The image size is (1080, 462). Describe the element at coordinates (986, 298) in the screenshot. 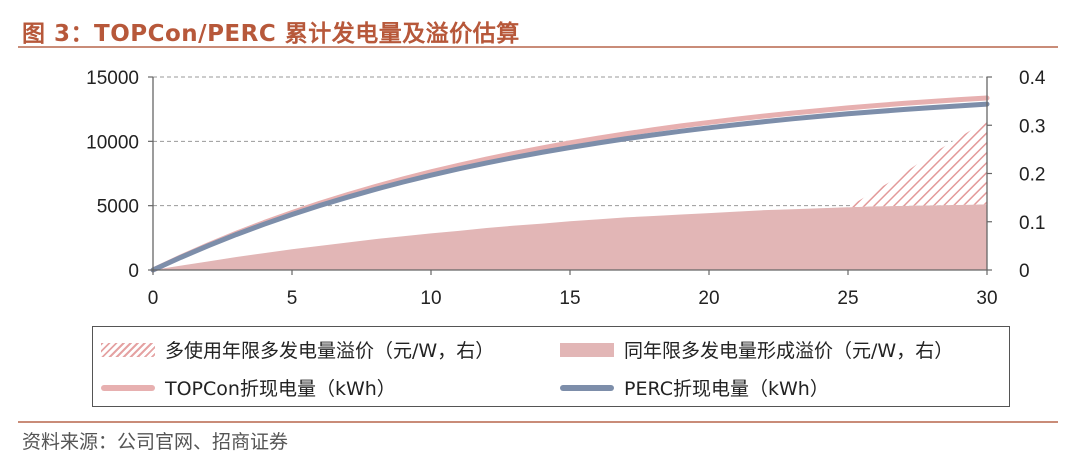

I see `x-tick-label: 30` at that location.